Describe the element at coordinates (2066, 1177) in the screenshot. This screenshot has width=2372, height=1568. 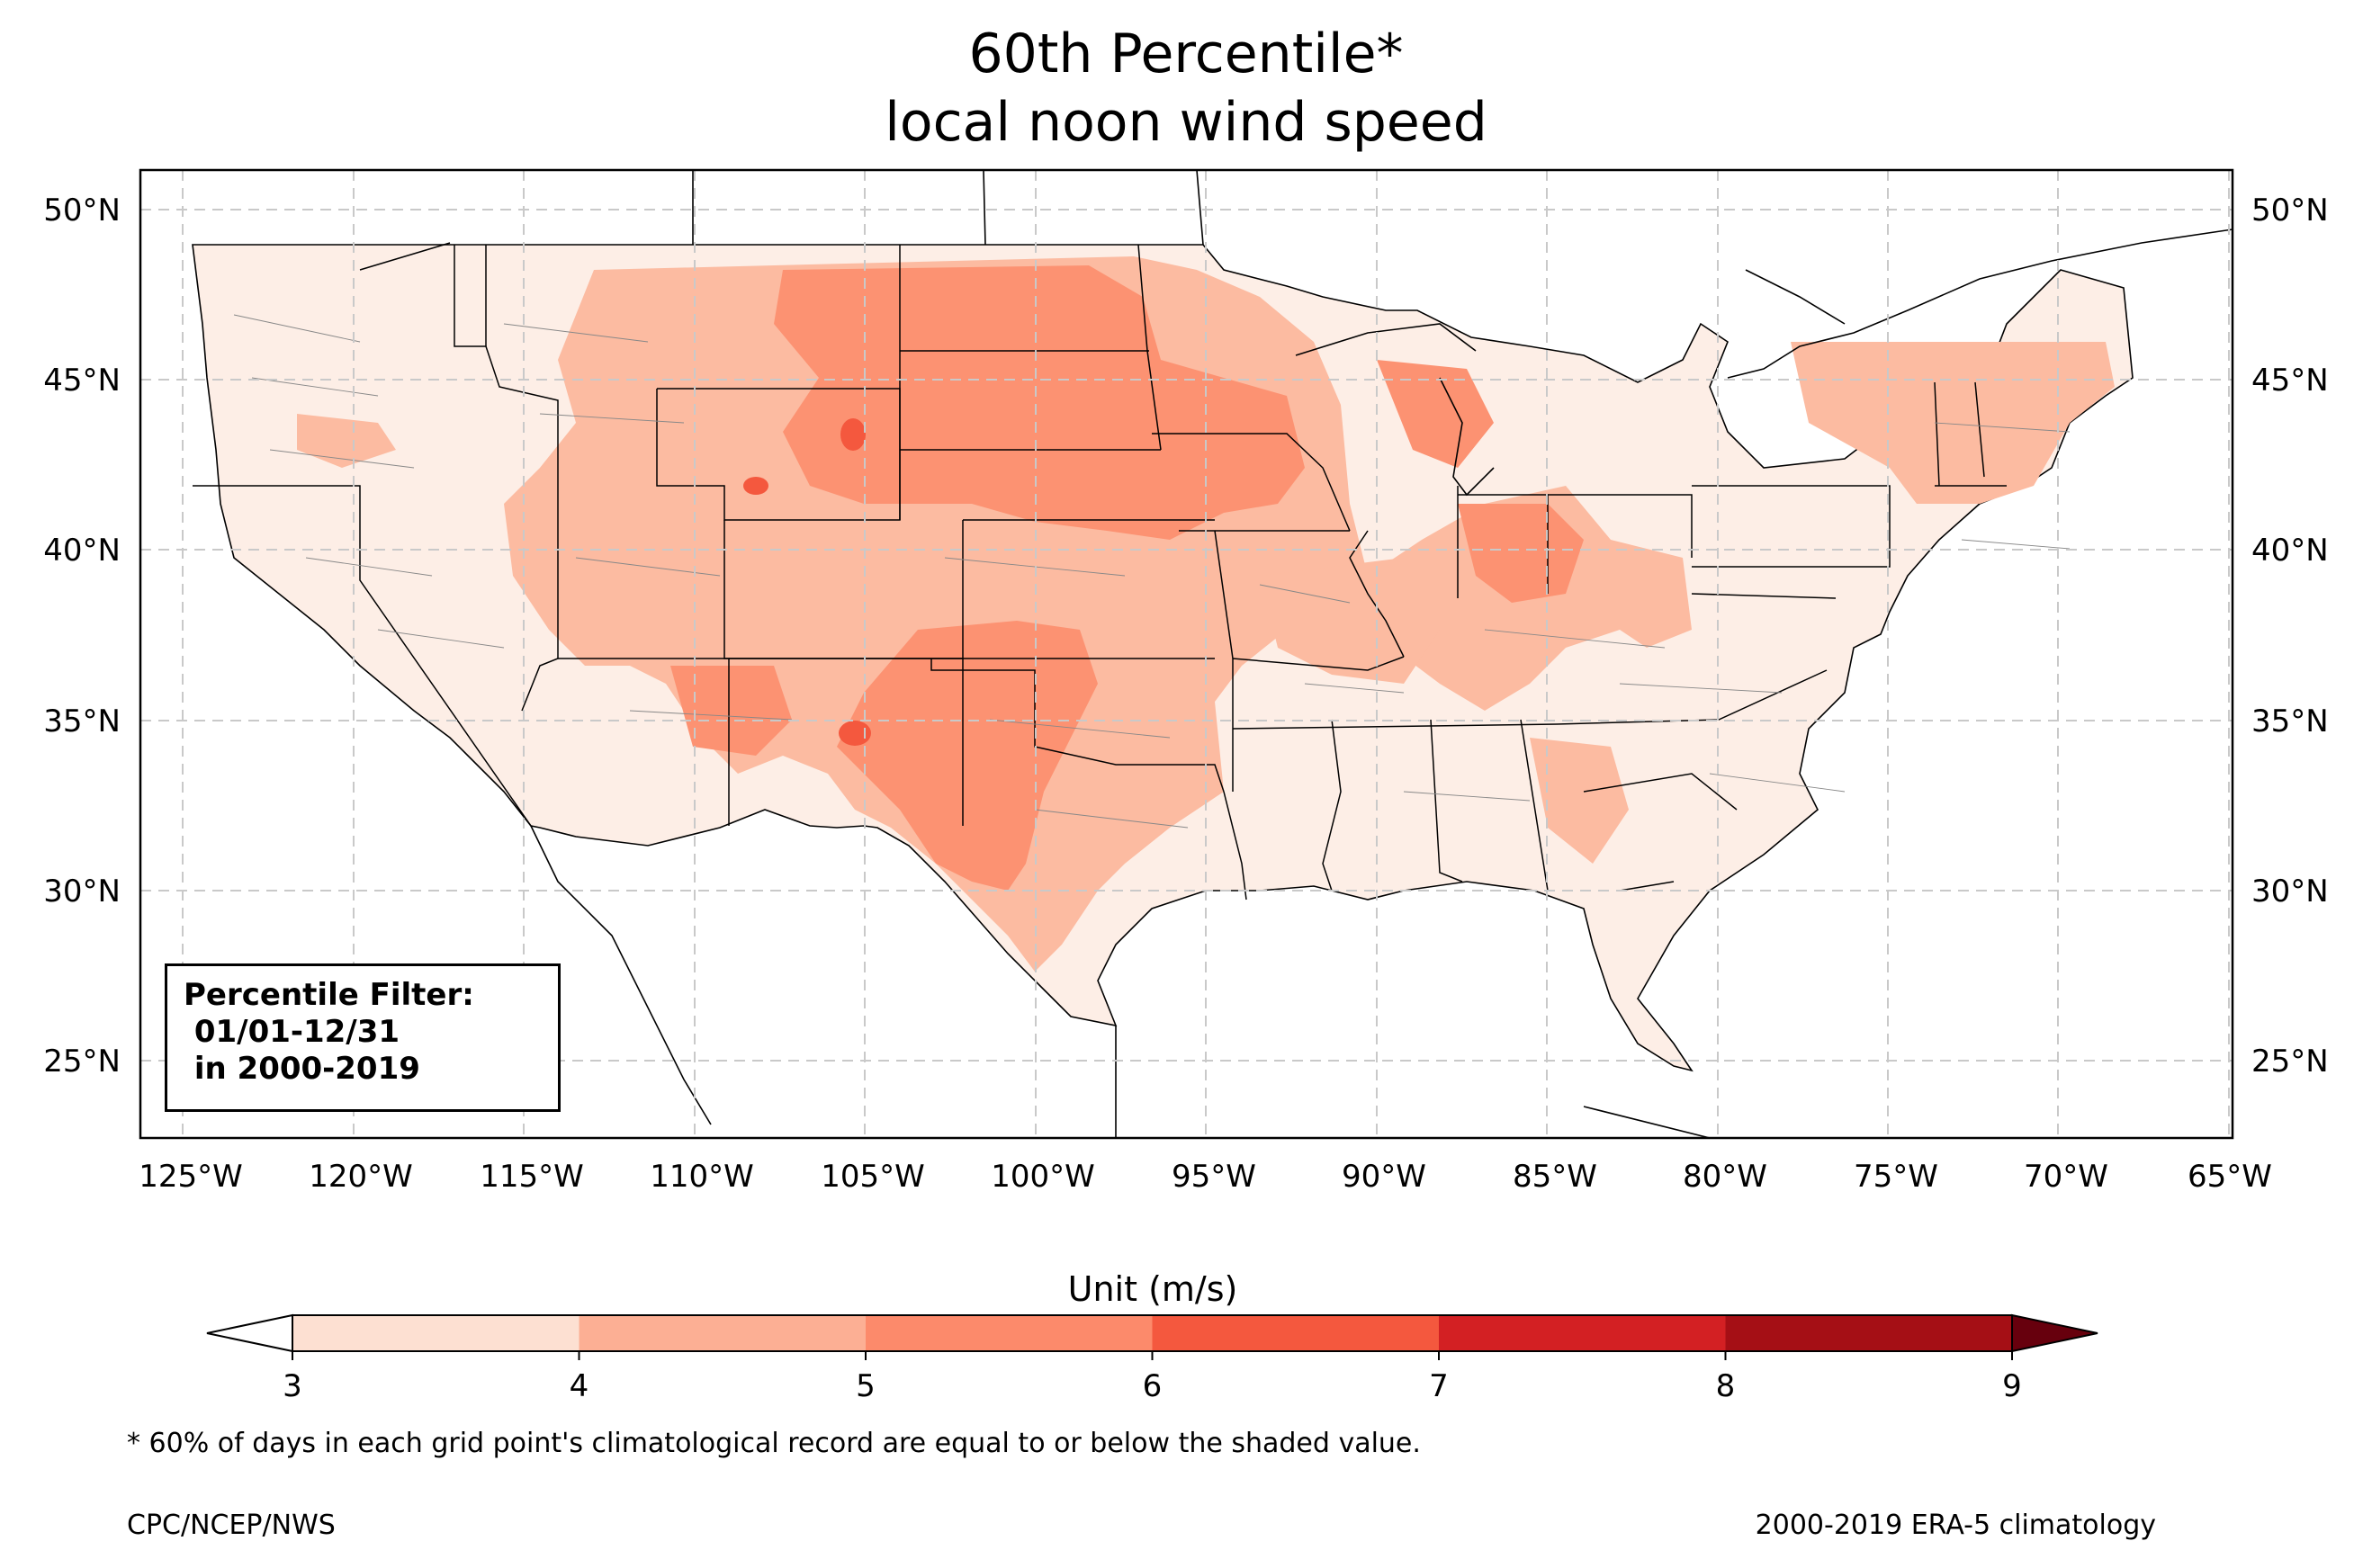
I see `lon-label: 70°W` at that location.